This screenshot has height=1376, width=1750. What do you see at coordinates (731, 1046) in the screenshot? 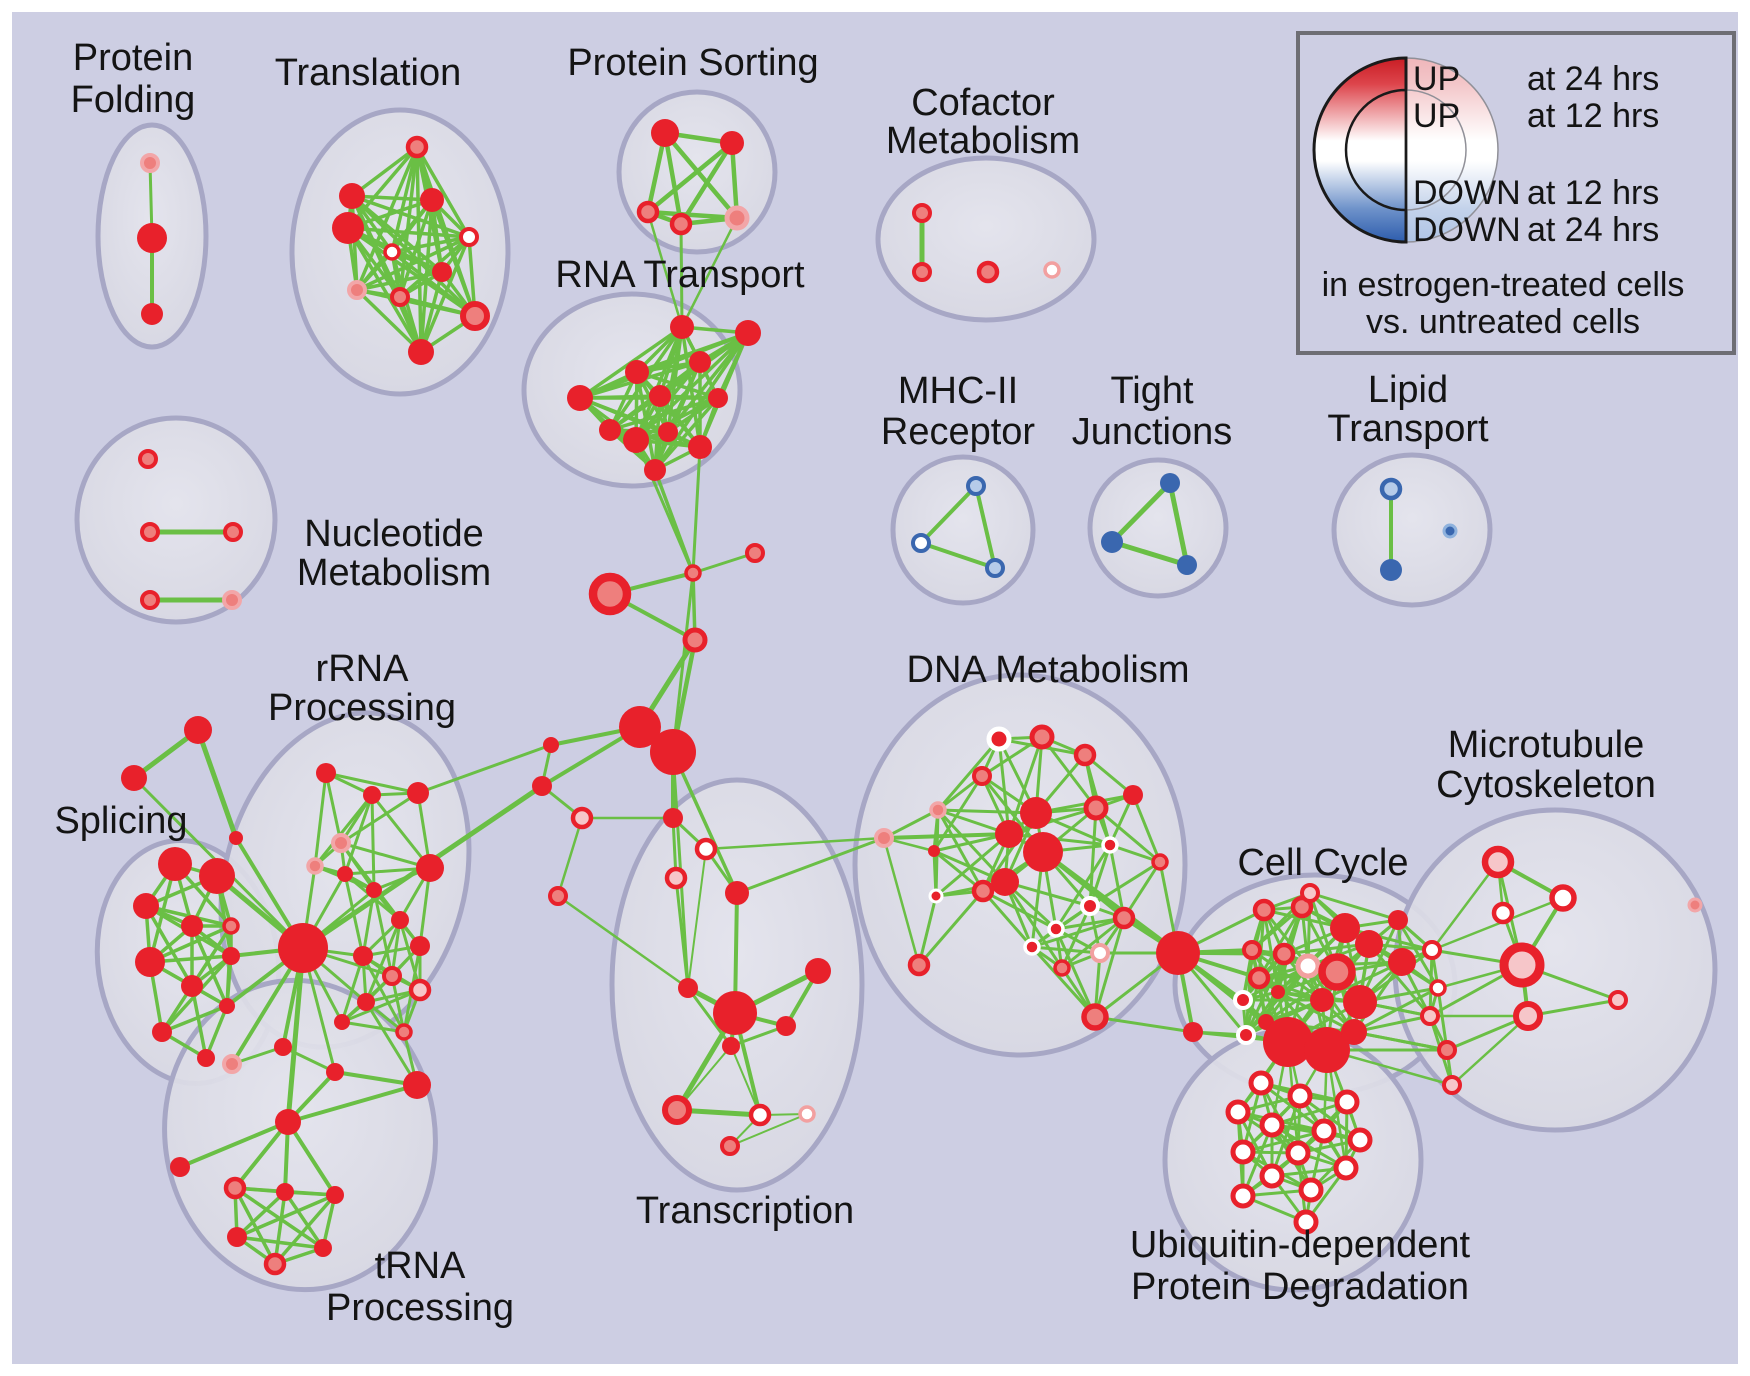
I see `node-tc9` at bounding box center [731, 1046].